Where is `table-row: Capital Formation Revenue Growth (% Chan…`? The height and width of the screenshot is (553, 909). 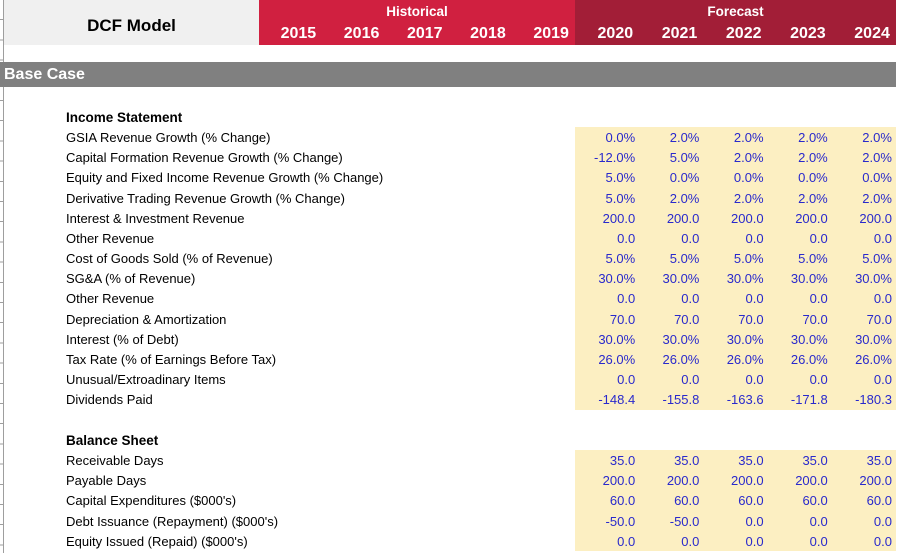 table-row: Capital Formation Revenue Growth (% Chan… is located at coordinates (448, 157).